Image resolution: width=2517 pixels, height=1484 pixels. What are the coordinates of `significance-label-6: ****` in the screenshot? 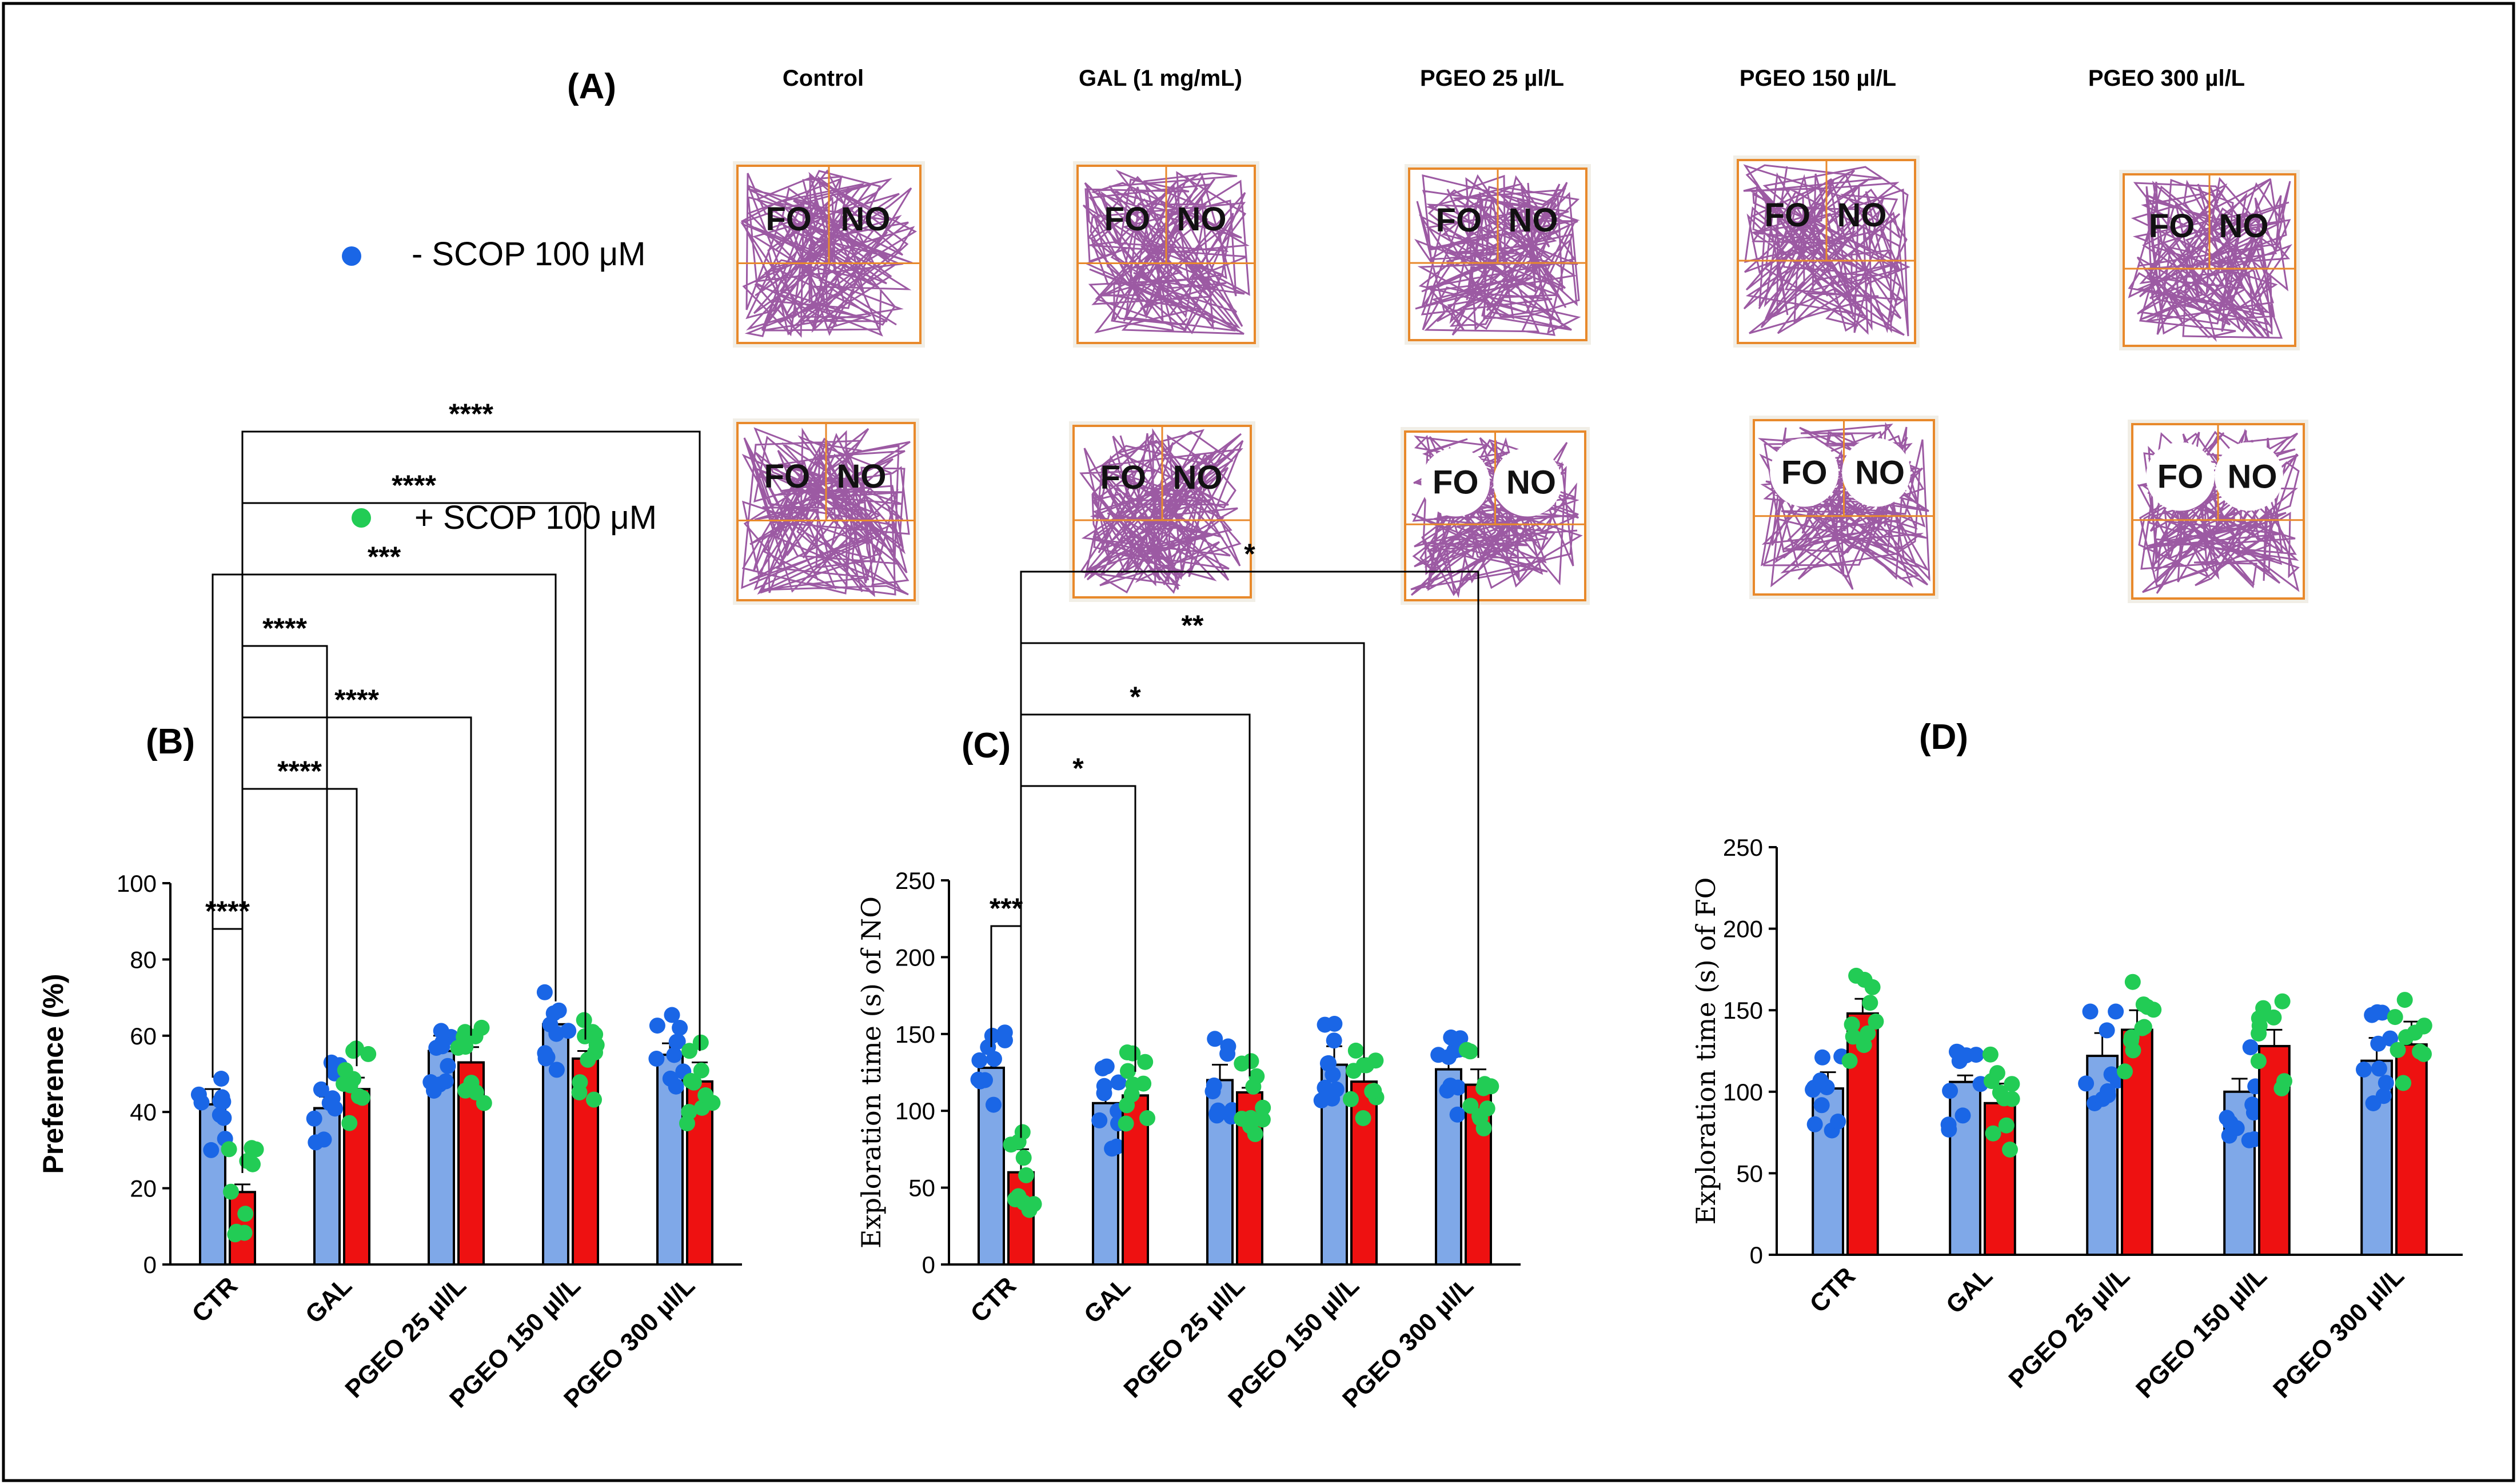 It's located at (471, 414).